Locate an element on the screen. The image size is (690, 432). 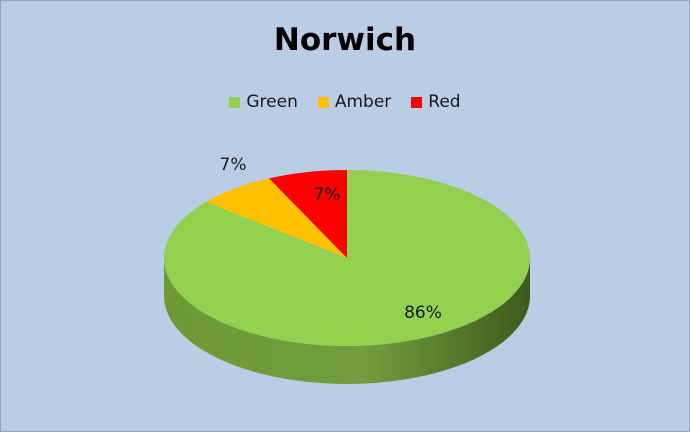
pie-slice-amber is located at coordinates (276, 218).